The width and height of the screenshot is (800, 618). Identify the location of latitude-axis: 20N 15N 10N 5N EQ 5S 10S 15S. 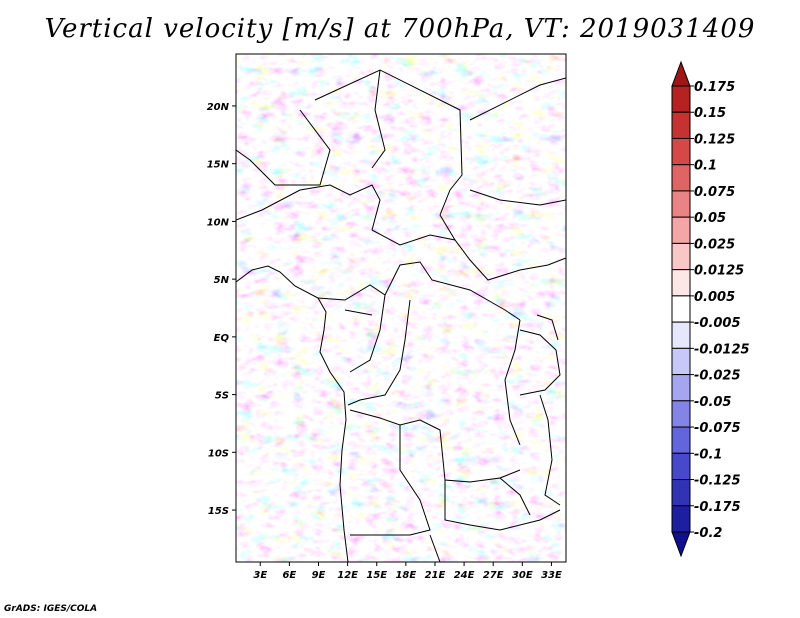
(221, 309).